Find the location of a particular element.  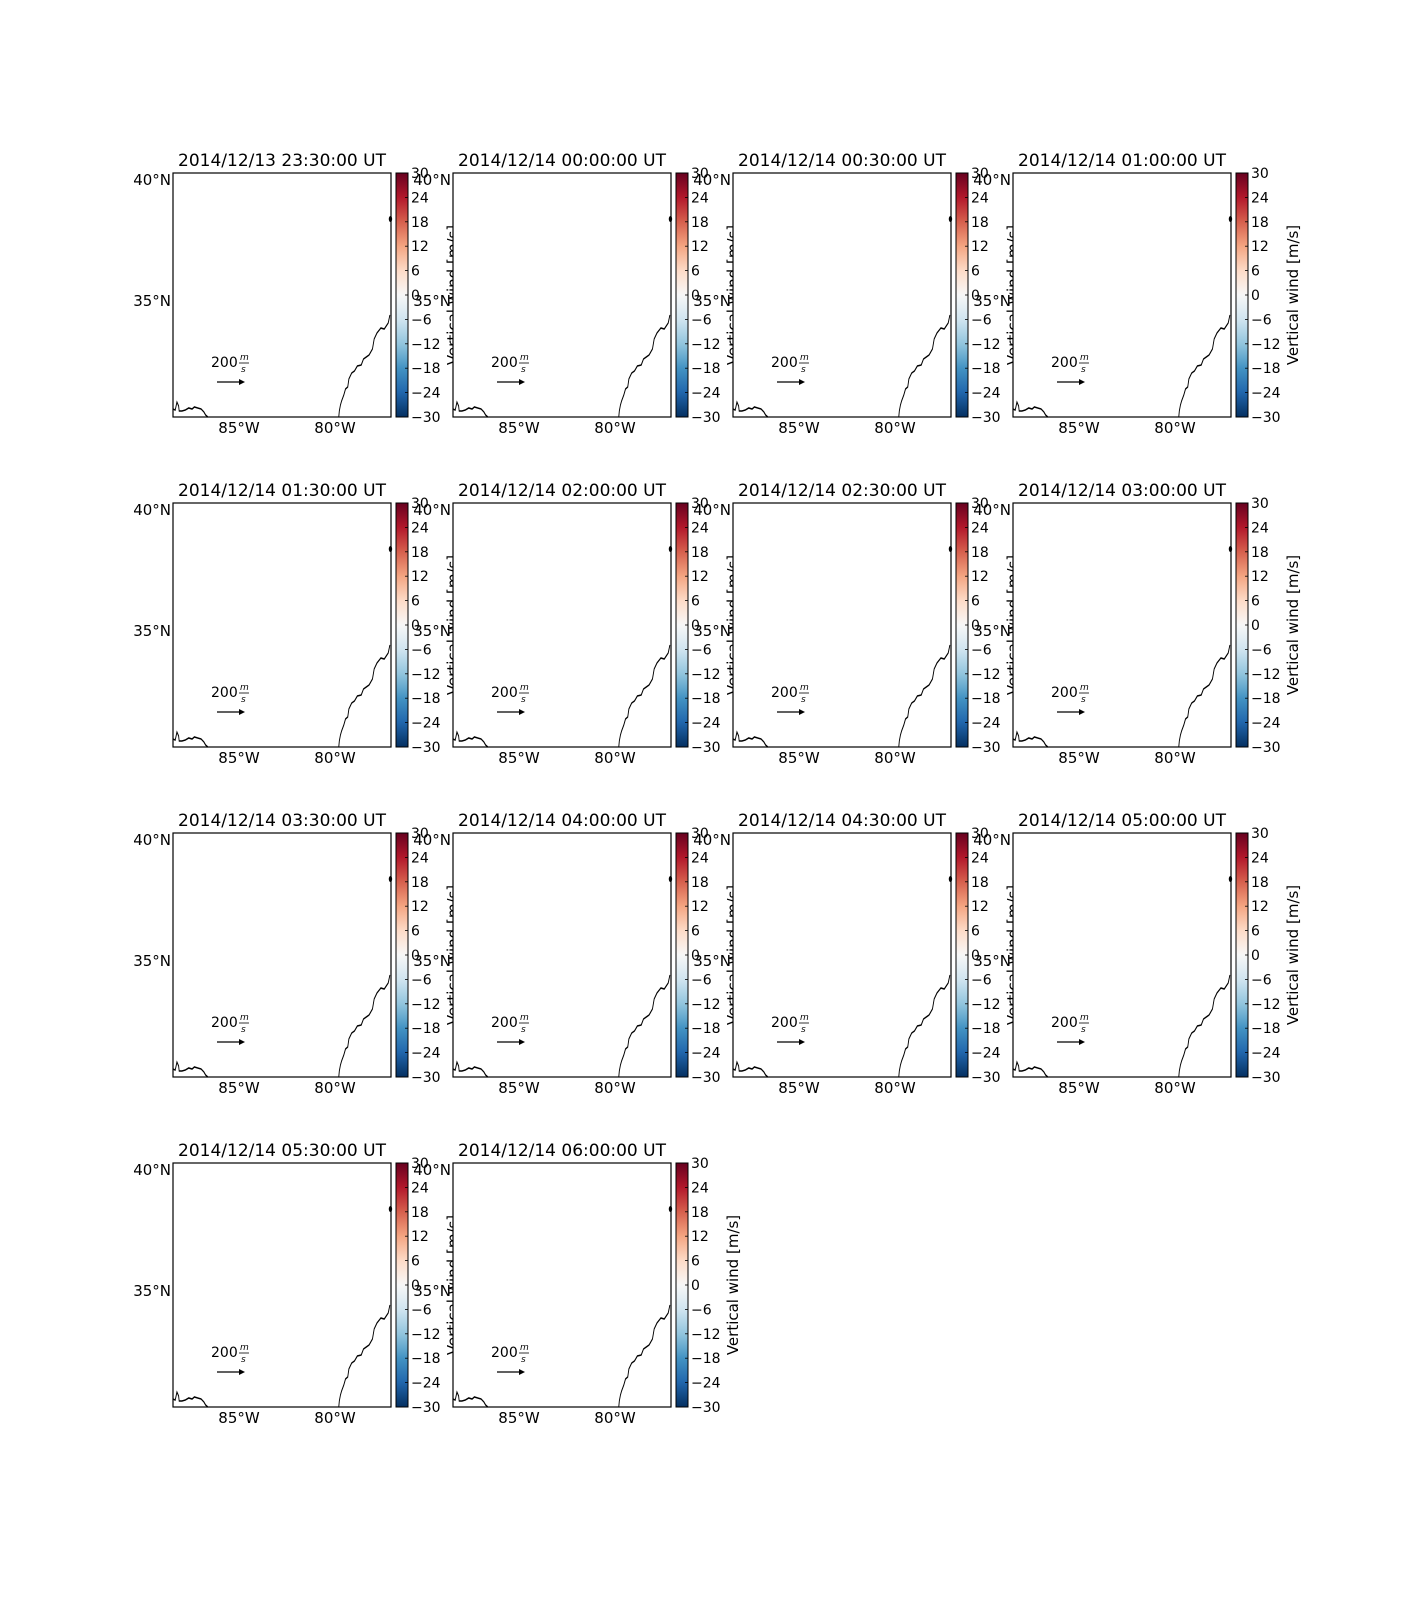

panel-title: 2014/12/13 23:30:00 UT is located at coordinates (282, 161).